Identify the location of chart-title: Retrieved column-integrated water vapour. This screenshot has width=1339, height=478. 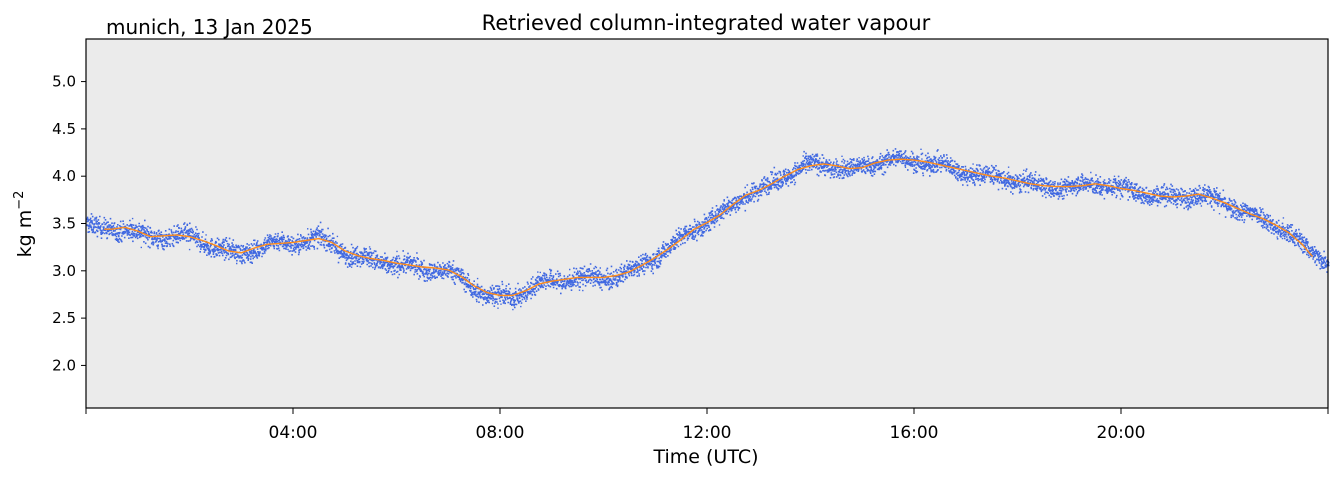
(706, 23).